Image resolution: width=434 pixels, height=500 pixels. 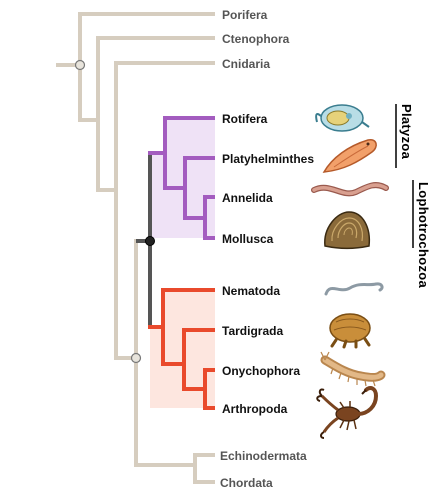 I want to click on taxon-label-echinodermata: Echinodermata, so click(x=263, y=456).